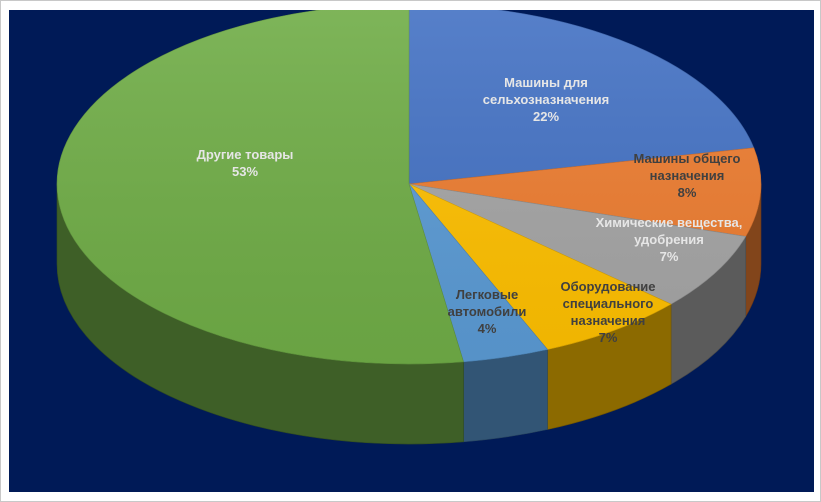 The width and height of the screenshot is (821, 502). I want to click on pie-label-4: Легковые автомобили 4%, so click(487, 311).